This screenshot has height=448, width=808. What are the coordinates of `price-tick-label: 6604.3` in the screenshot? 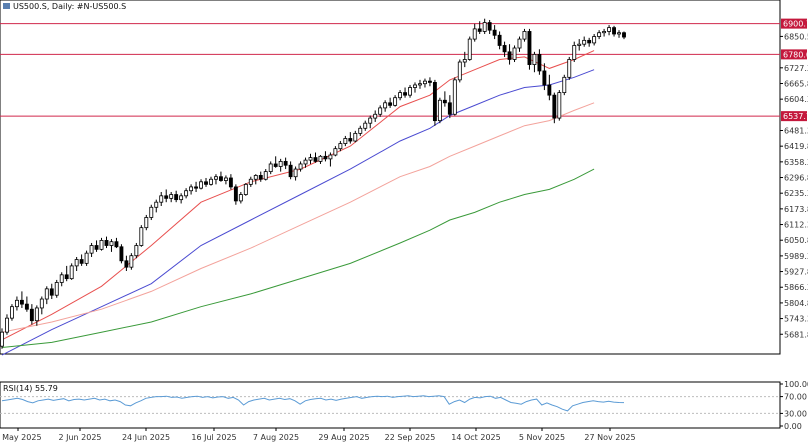 It's located at (796, 99).